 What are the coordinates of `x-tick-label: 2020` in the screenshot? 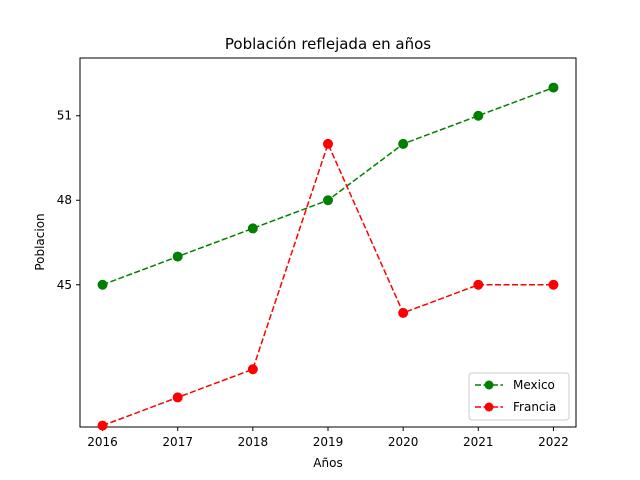 It's located at (403, 442).